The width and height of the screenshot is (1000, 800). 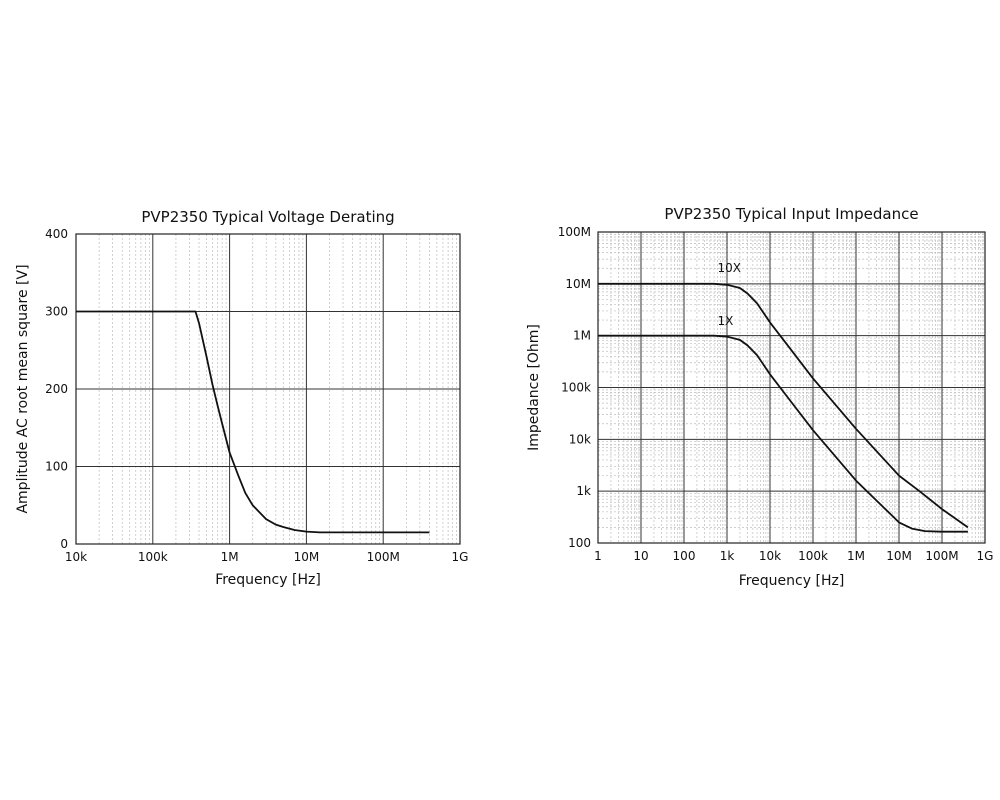 What do you see at coordinates (582, 336) in the screenshot?
I see `y-tick-label: 1M` at bounding box center [582, 336].